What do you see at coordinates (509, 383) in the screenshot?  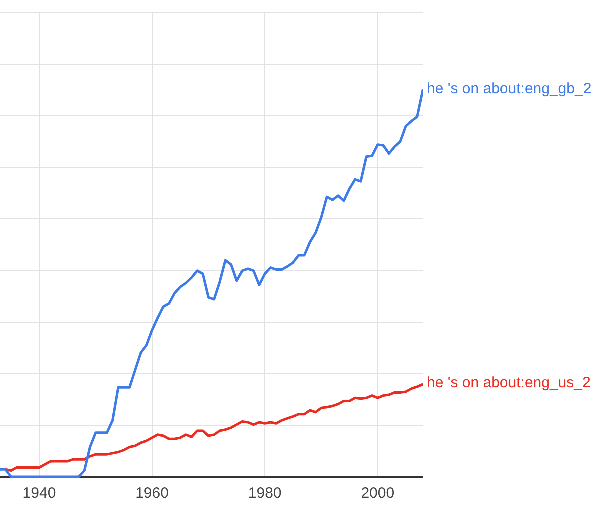 I see `series-label: he 's on about:eng_us_2` at bounding box center [509, 383].